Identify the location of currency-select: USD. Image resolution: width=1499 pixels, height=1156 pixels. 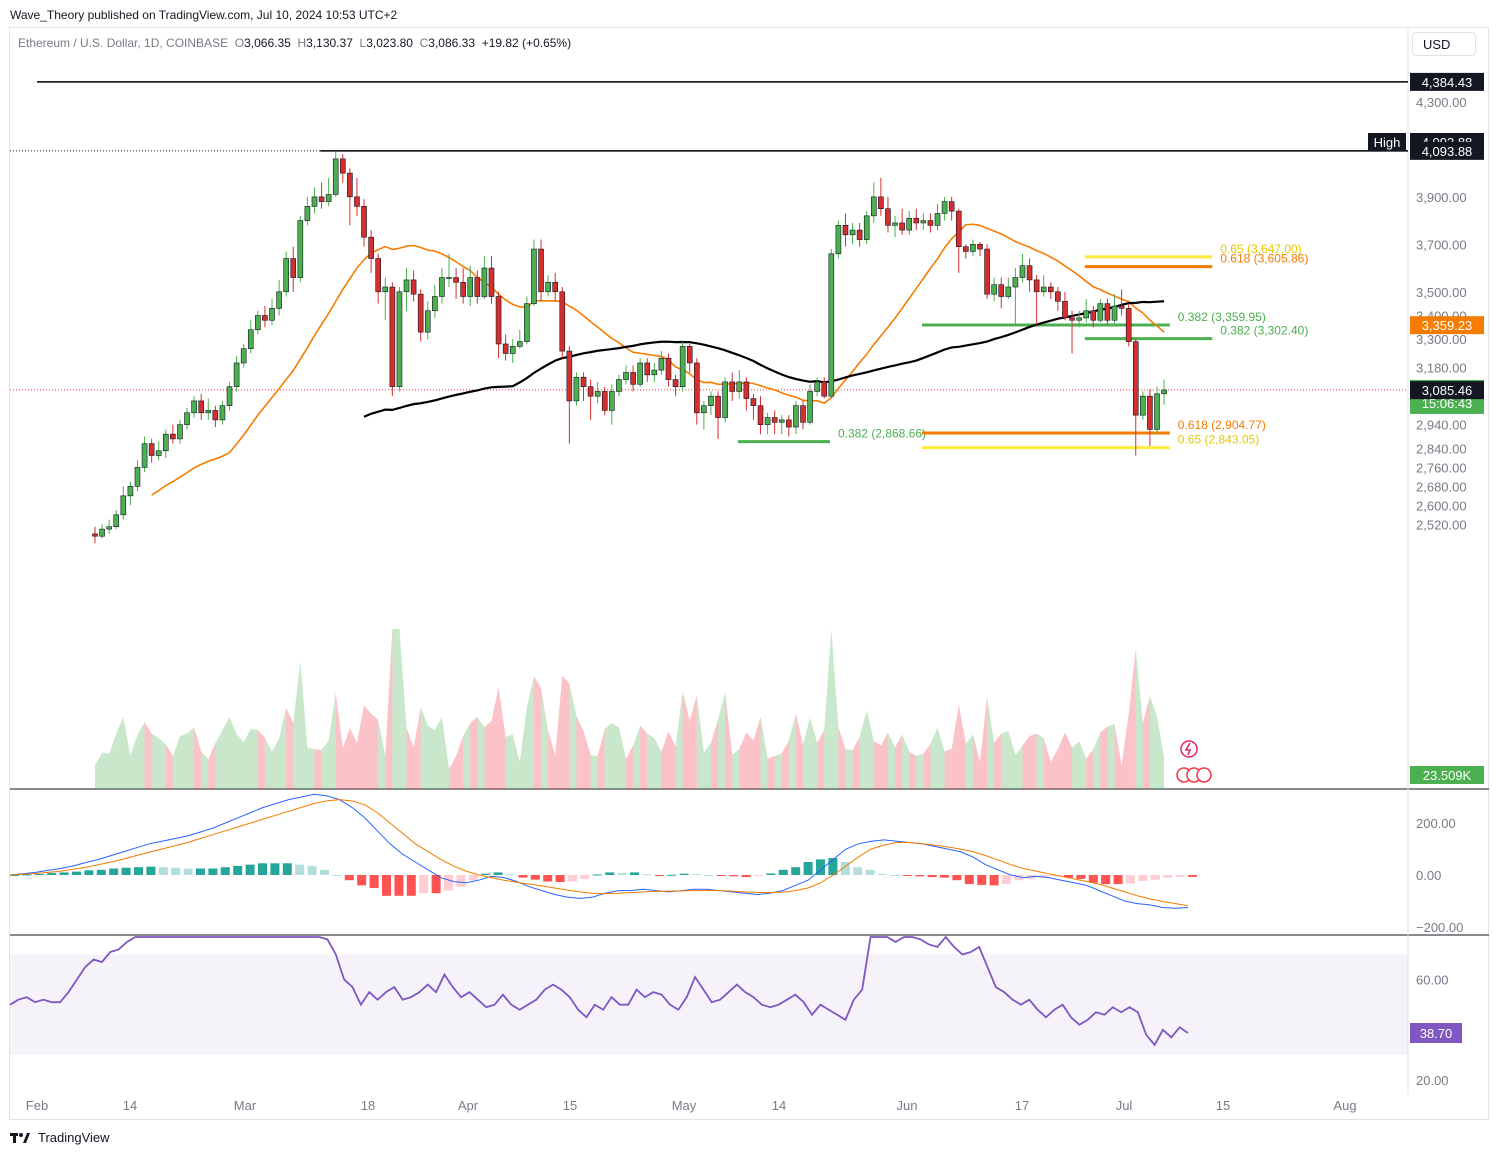
(1444, 44).